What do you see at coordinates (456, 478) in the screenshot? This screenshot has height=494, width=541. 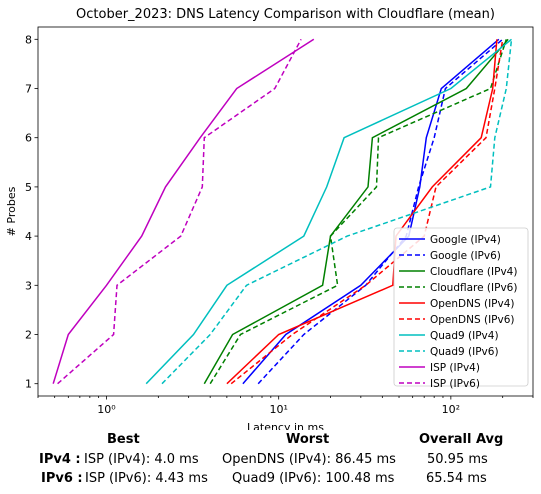 I see `ipv6-avg: 65.54 ms` at bounding box center [456, 478].